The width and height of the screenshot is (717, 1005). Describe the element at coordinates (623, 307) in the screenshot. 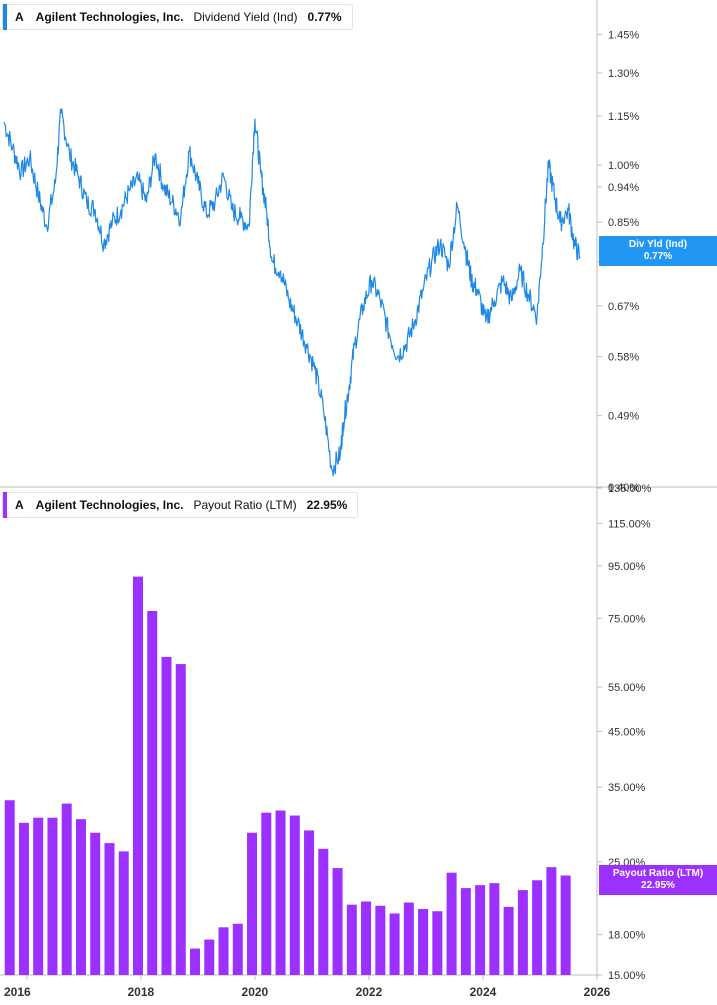

I see `yield-tick-label: 0.67%` at that location.